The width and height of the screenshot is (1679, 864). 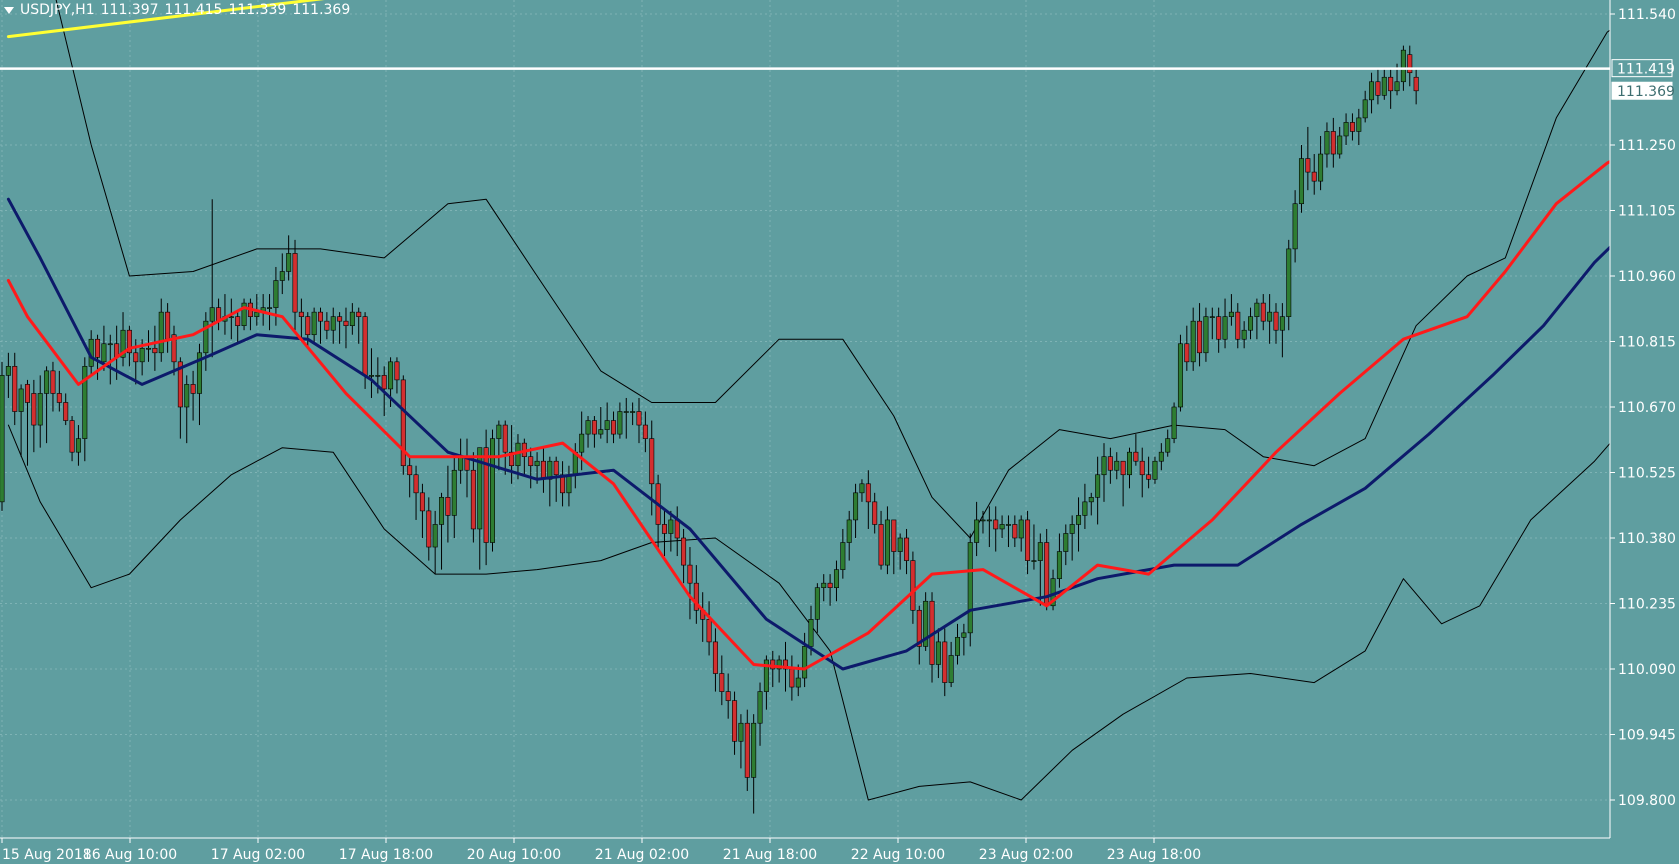 What do you see at coordinates (1026, 855) in the screenshot?
I see `time-tick-label: 23 Aug 02:00` at bounding box center [1026, 855].